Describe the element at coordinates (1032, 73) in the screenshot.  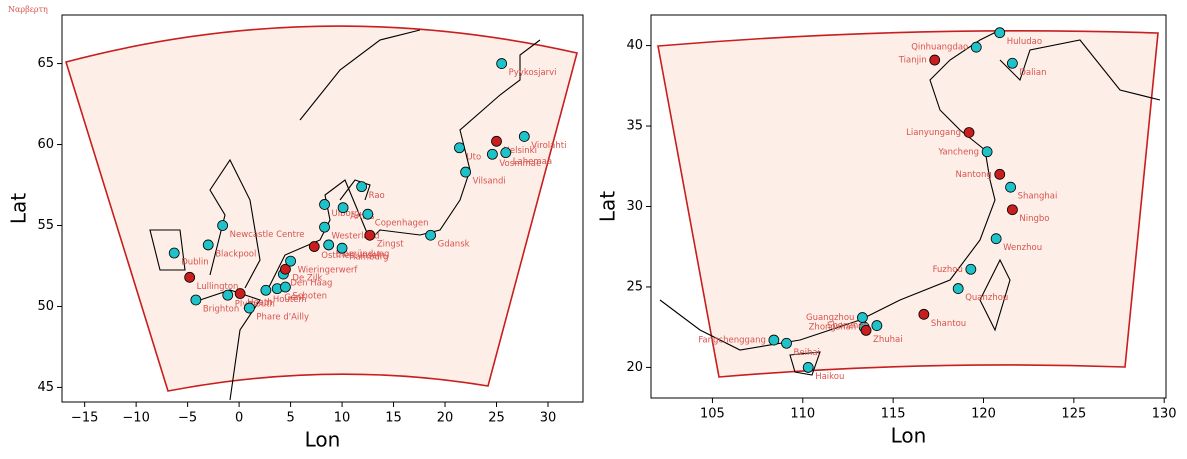
I see `station-label: Dalian` at that location.